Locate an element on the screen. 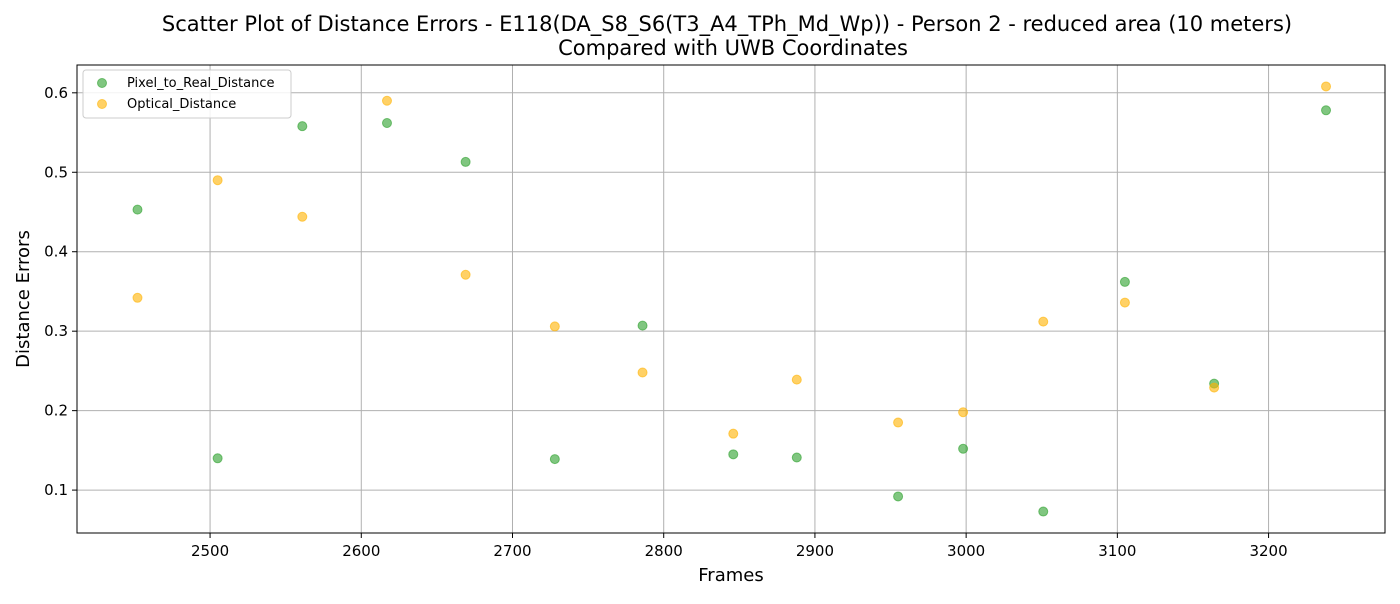 The image size is (1400, 604). y-tick-label: 0.3 is located at coordinates (56, 331).